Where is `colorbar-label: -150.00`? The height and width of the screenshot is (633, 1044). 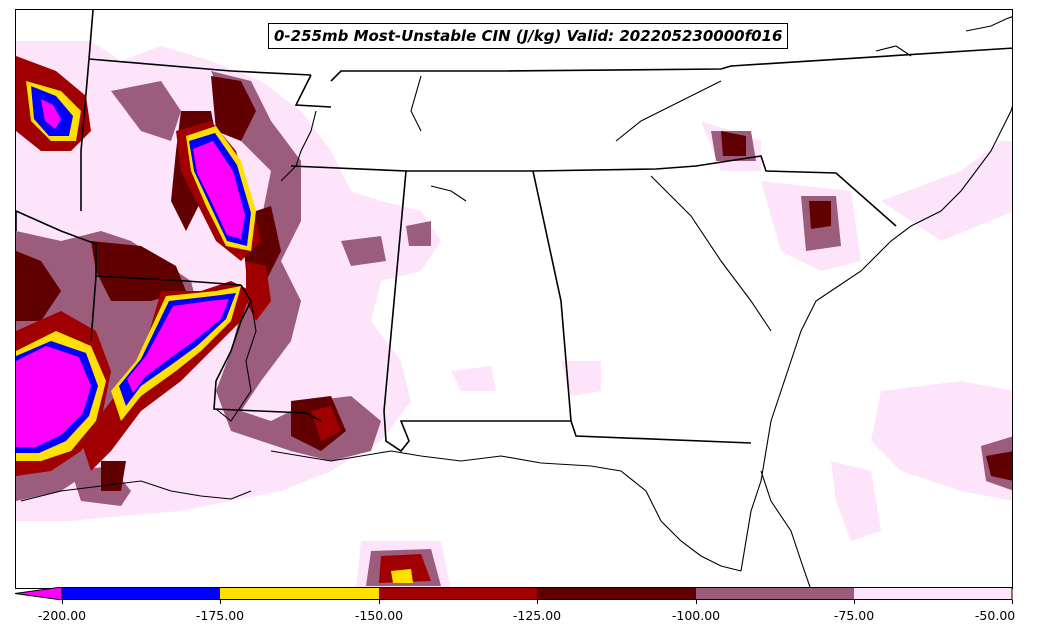 colorbar-label: -150.00 is located at coordinates (379, 615).